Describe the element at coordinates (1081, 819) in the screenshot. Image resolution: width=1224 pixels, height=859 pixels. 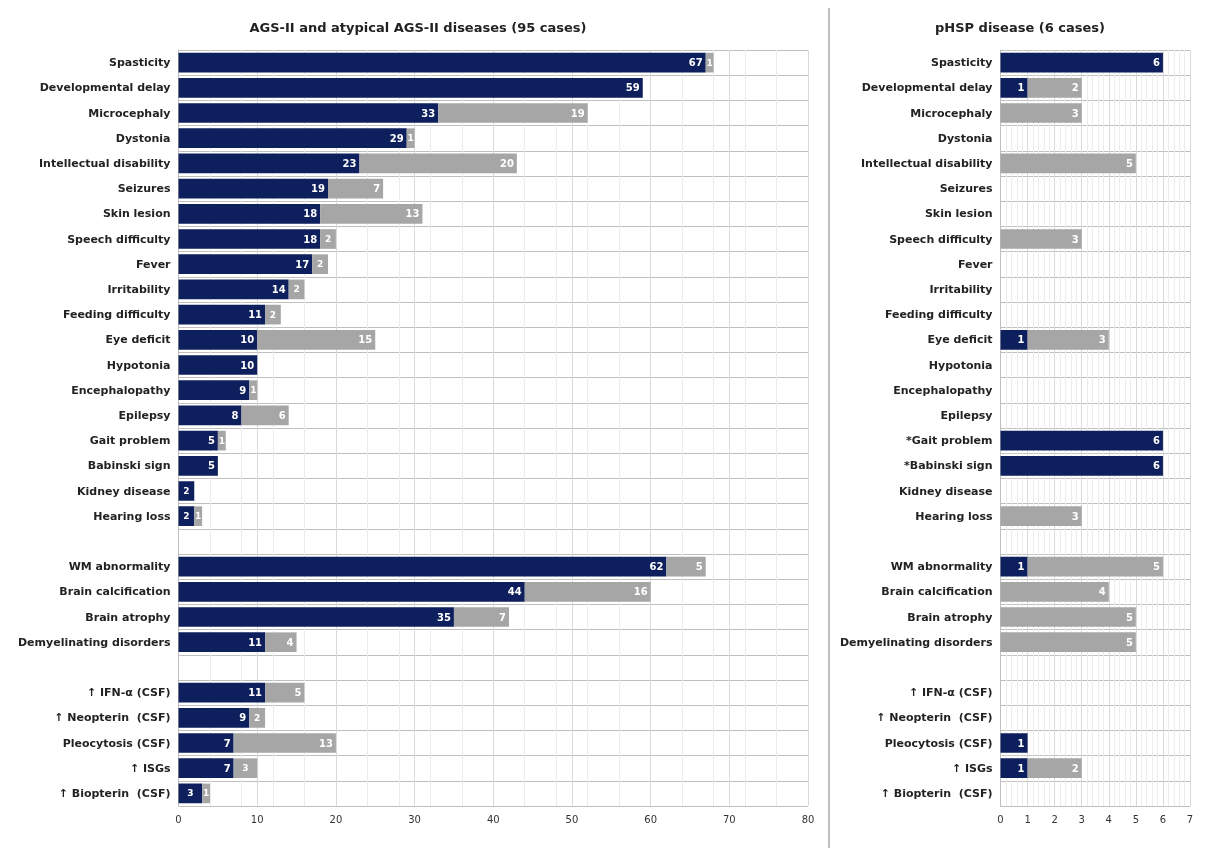
I see `x-tick-label: 3` at that location.